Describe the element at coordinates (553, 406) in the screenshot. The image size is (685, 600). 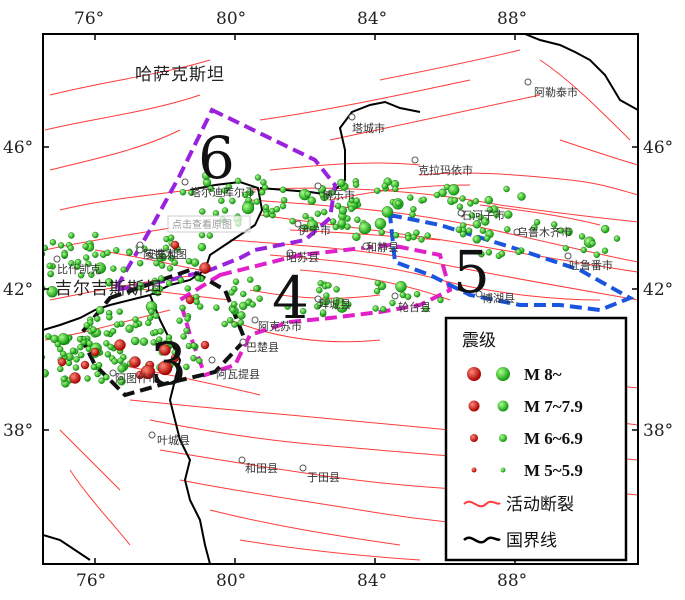
I see `legend-label-m7: M 7~7.9` at that location.